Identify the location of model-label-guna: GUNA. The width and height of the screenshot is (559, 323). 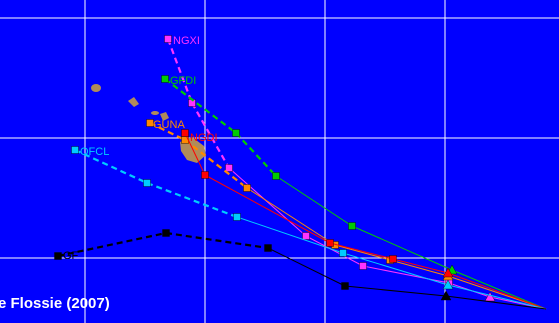
(169, 125).